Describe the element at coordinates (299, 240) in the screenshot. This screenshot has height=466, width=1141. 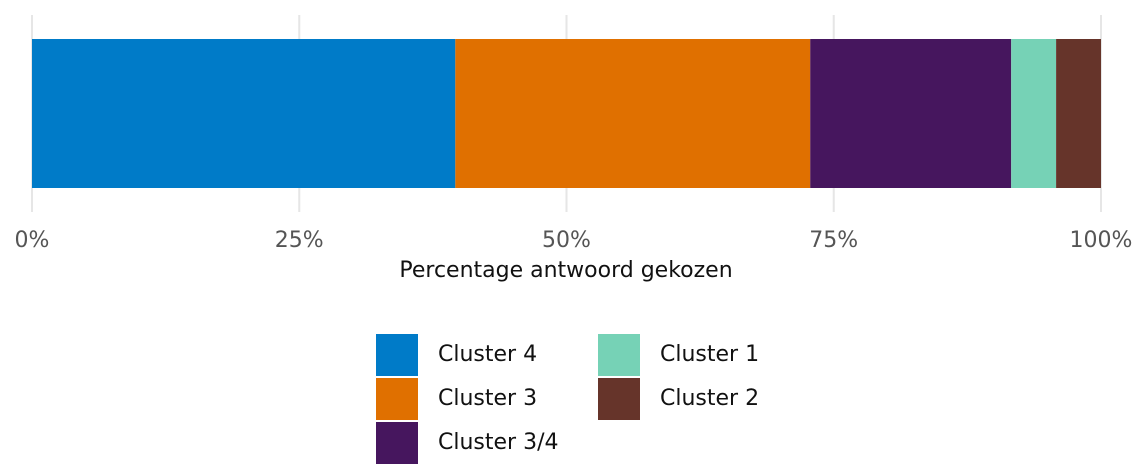
I see `x-tick-label: 25%` at that location.